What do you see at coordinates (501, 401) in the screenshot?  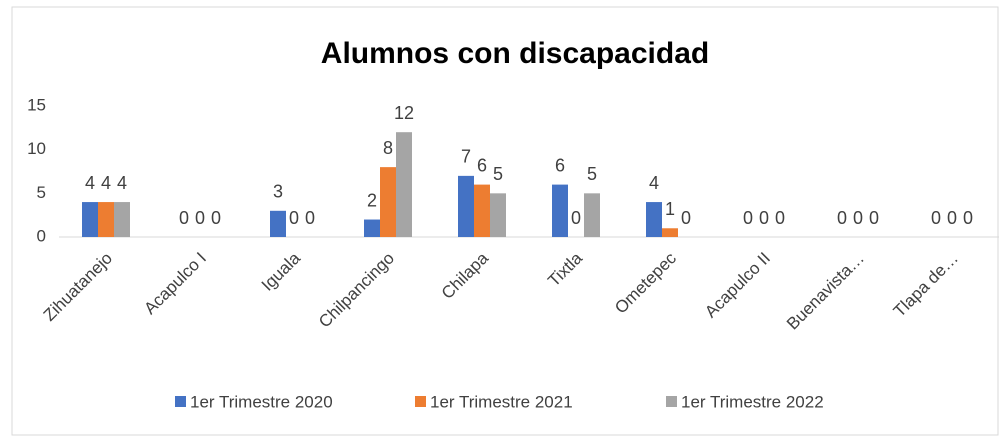 I see `legend-label: 1er Trimestre 2021` at bounding box center [501, 401].